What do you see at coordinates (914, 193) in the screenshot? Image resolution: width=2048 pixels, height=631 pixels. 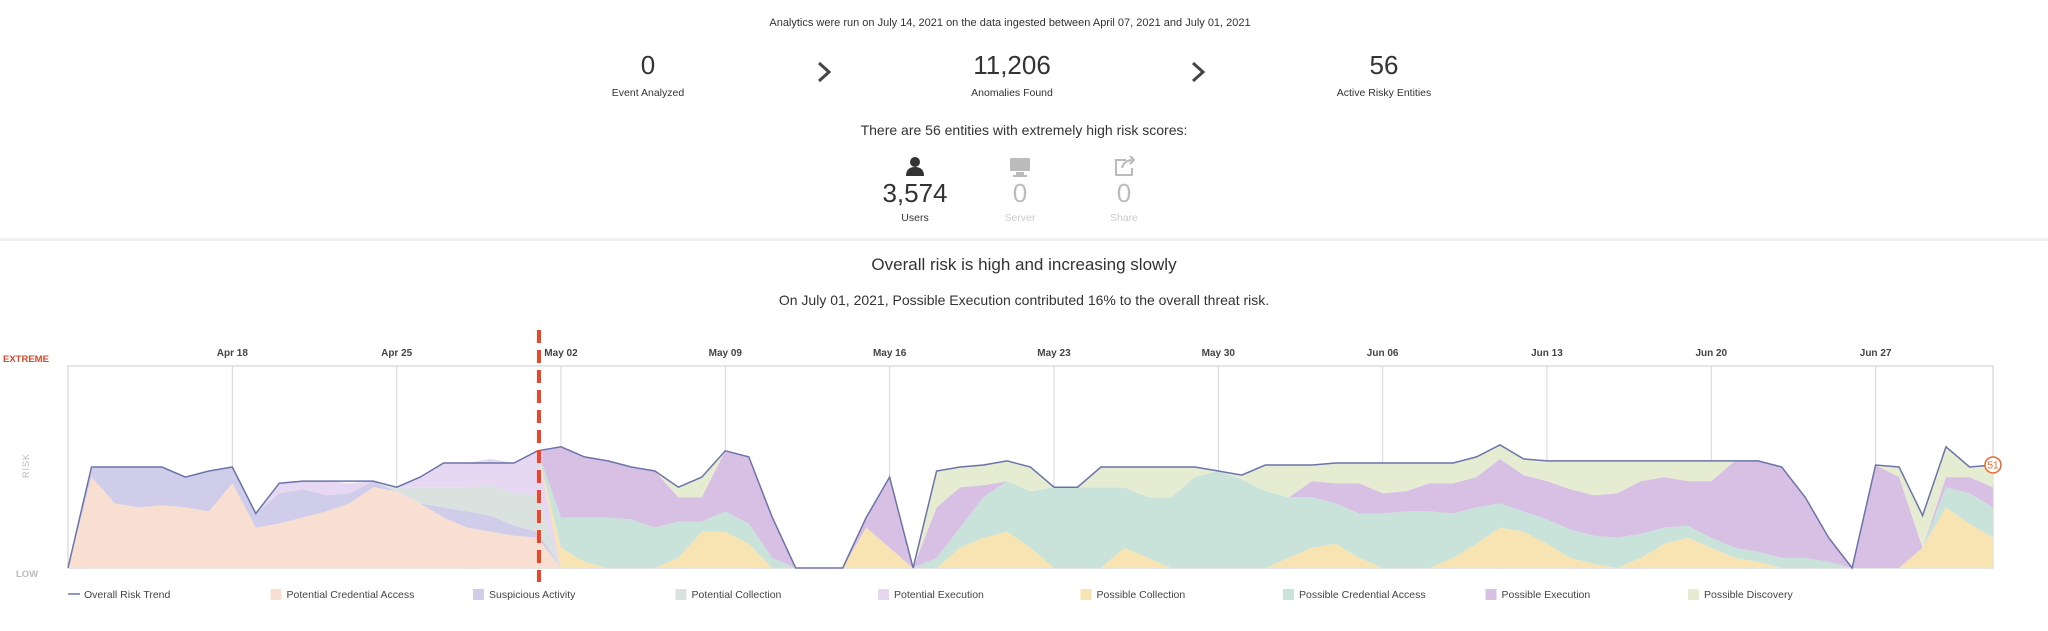 I see `entity-value: 3,574` at bounding box center [914, 193].